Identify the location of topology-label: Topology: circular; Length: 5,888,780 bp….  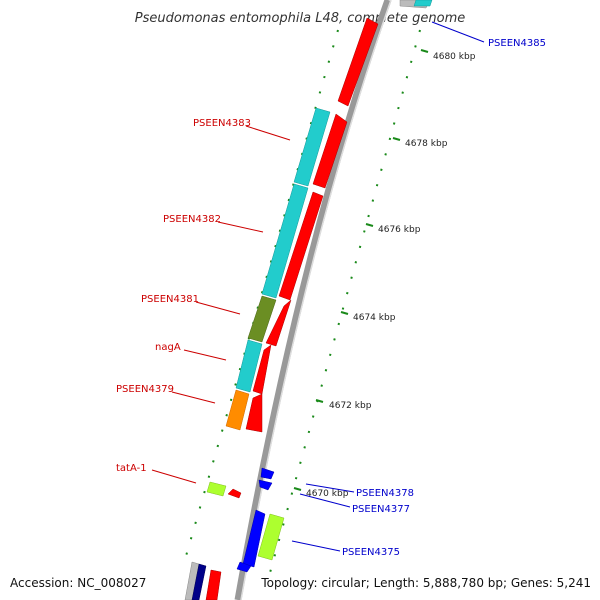
(425, 583).